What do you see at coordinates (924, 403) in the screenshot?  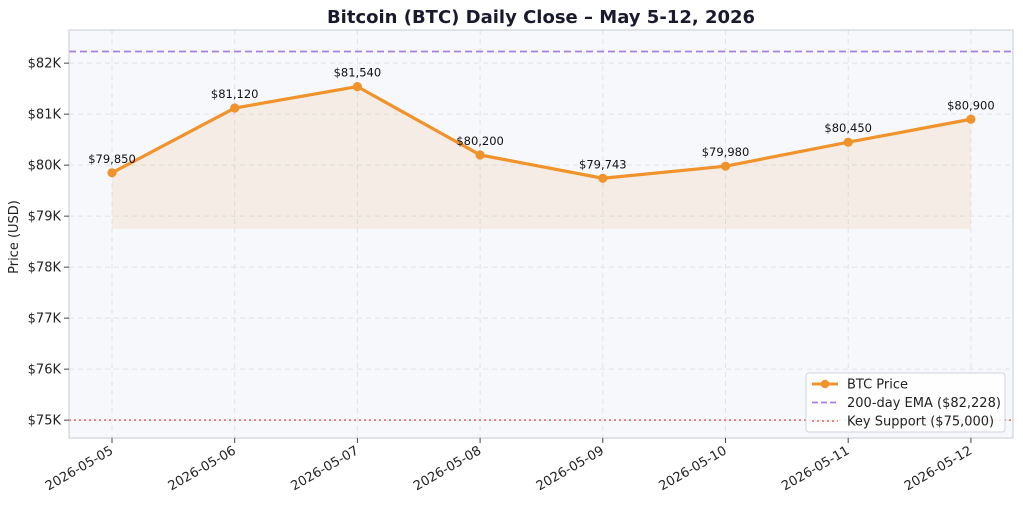 I see `legend-label: 200-day EMA ($82,228)` at bounding box center [924, 403].